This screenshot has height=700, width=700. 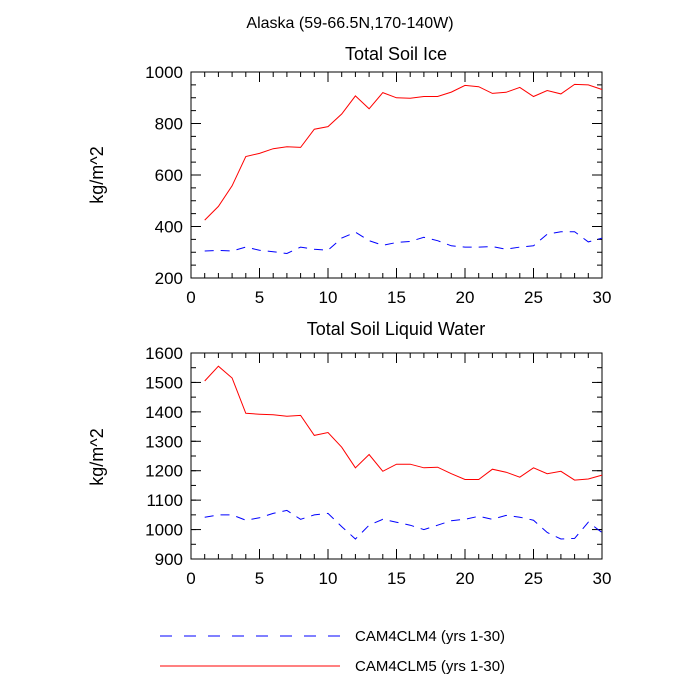 I want to click on chart-title: Total Soil Liquid Water, so click(x=396, y=329).